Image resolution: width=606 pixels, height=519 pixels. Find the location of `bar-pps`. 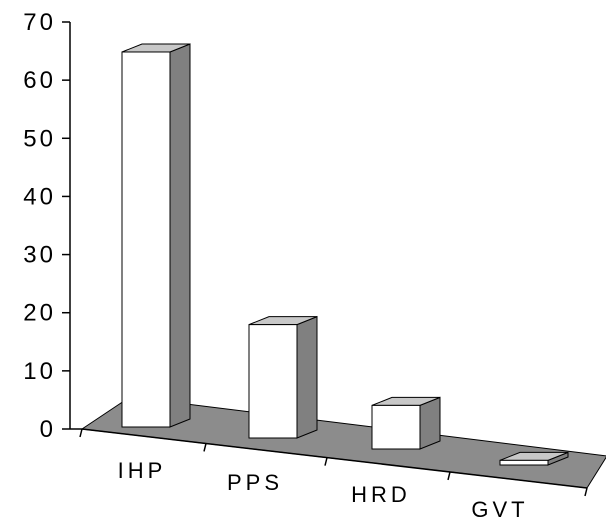

bar-pps is located at coordinates (283, 377).